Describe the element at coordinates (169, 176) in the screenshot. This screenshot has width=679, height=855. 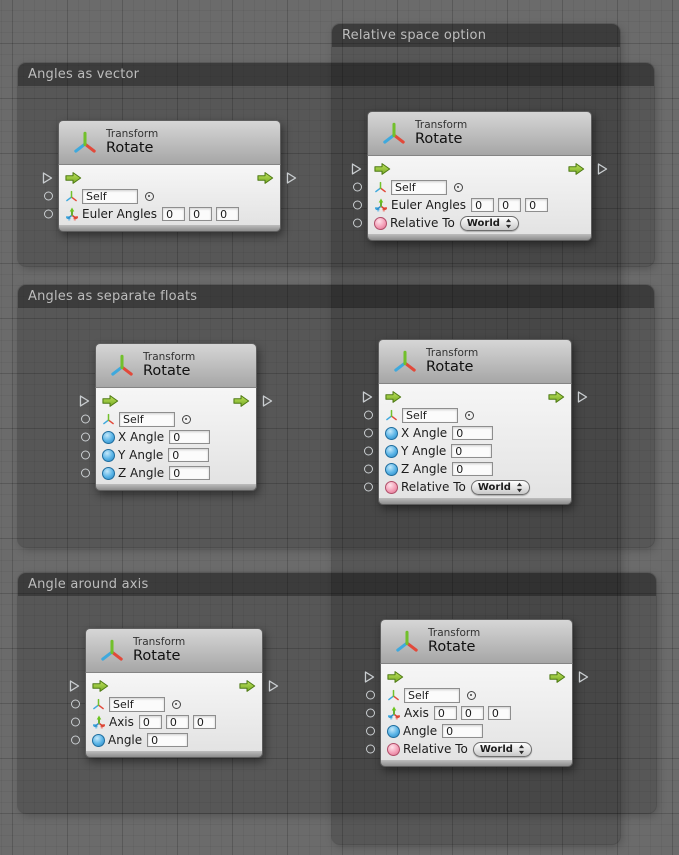
I see `node-rotate-euler-vector: Transform Rotate Euler Angles` at that location.